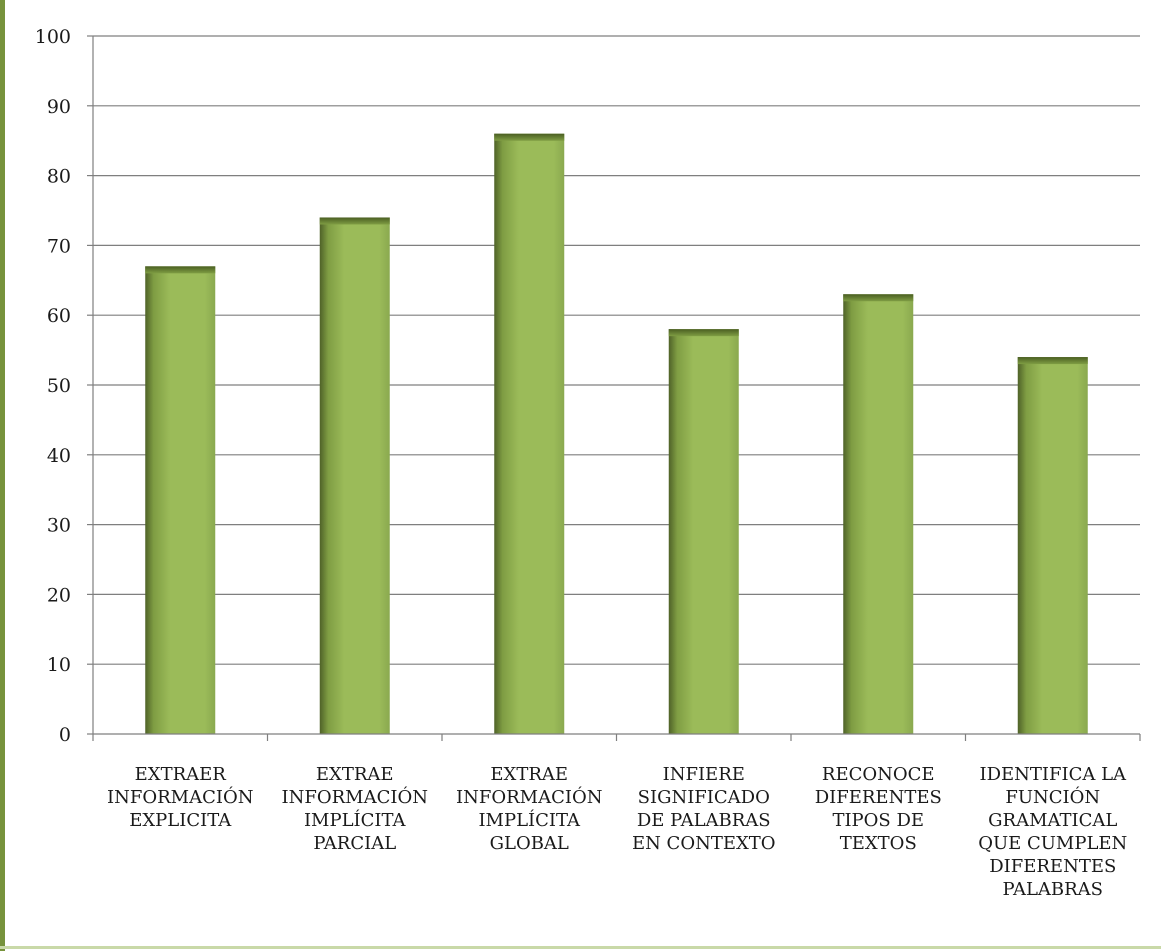 The height and width of the screenshot is (951, 1161). I want to click on y-tick-label: 100, so click(53, 37).